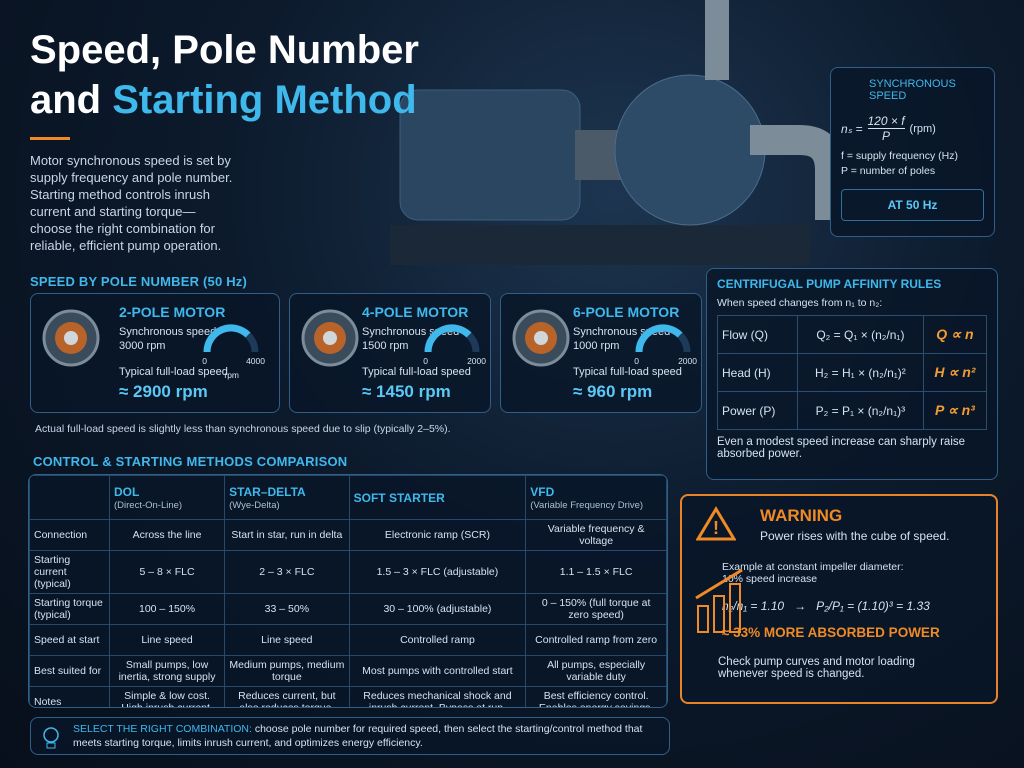 This screenshot has width=1024, height=768. I want to click on row-label: Starting torque (typical), so click(69, 609).